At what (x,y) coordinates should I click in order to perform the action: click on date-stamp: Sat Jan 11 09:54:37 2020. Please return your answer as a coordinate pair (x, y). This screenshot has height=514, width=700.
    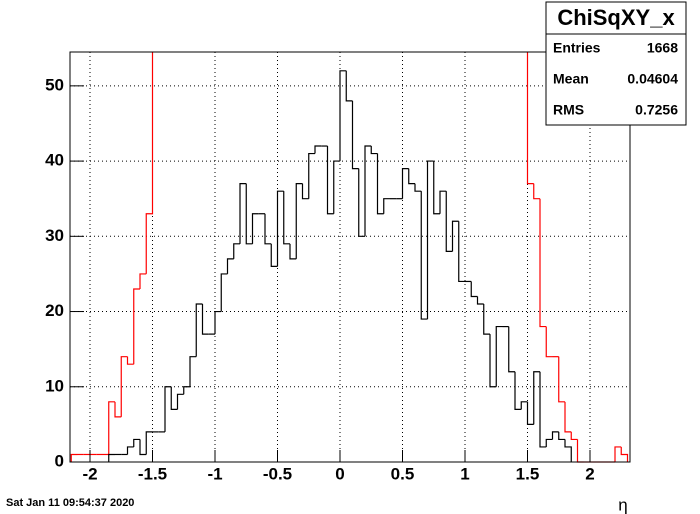
    Looking at the image, I should click on (70, 503).